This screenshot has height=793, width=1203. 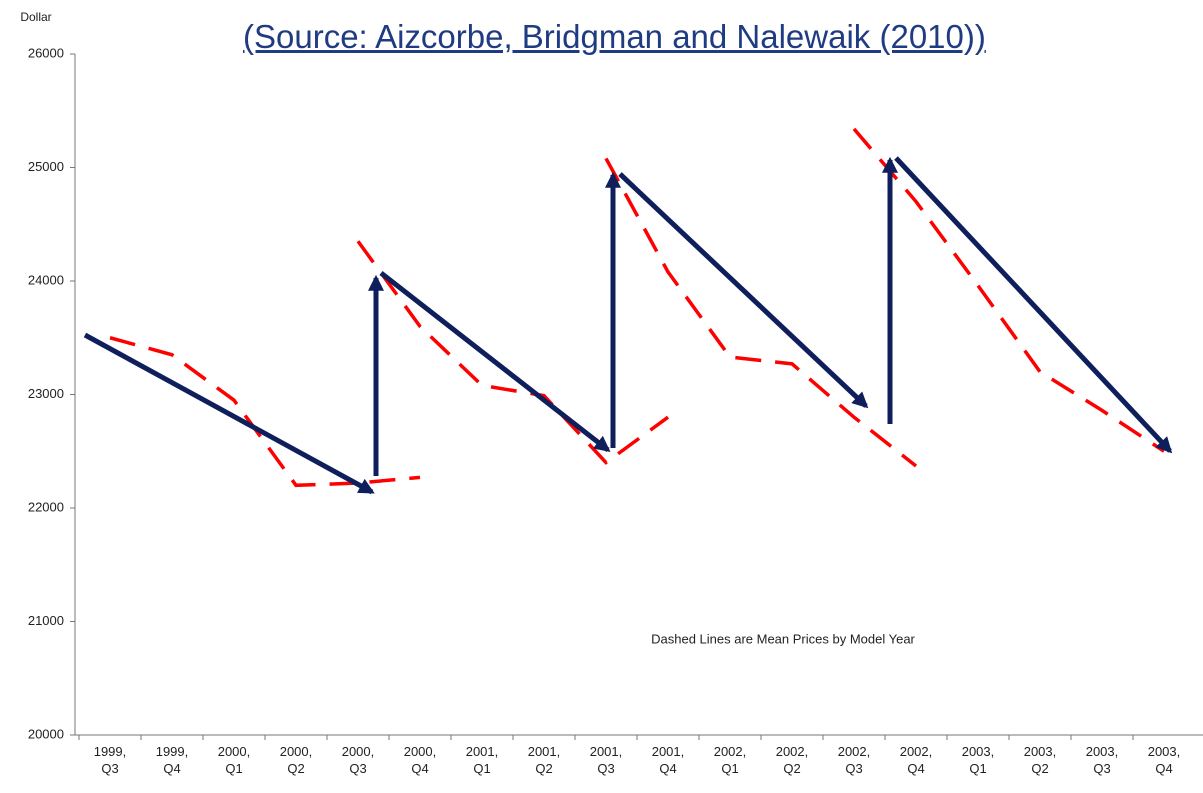 What do you see at coordinates (730, 760) in the screenshot?
I see `x-tick-label: 2002, Q1` at bounding box center [730, 760].